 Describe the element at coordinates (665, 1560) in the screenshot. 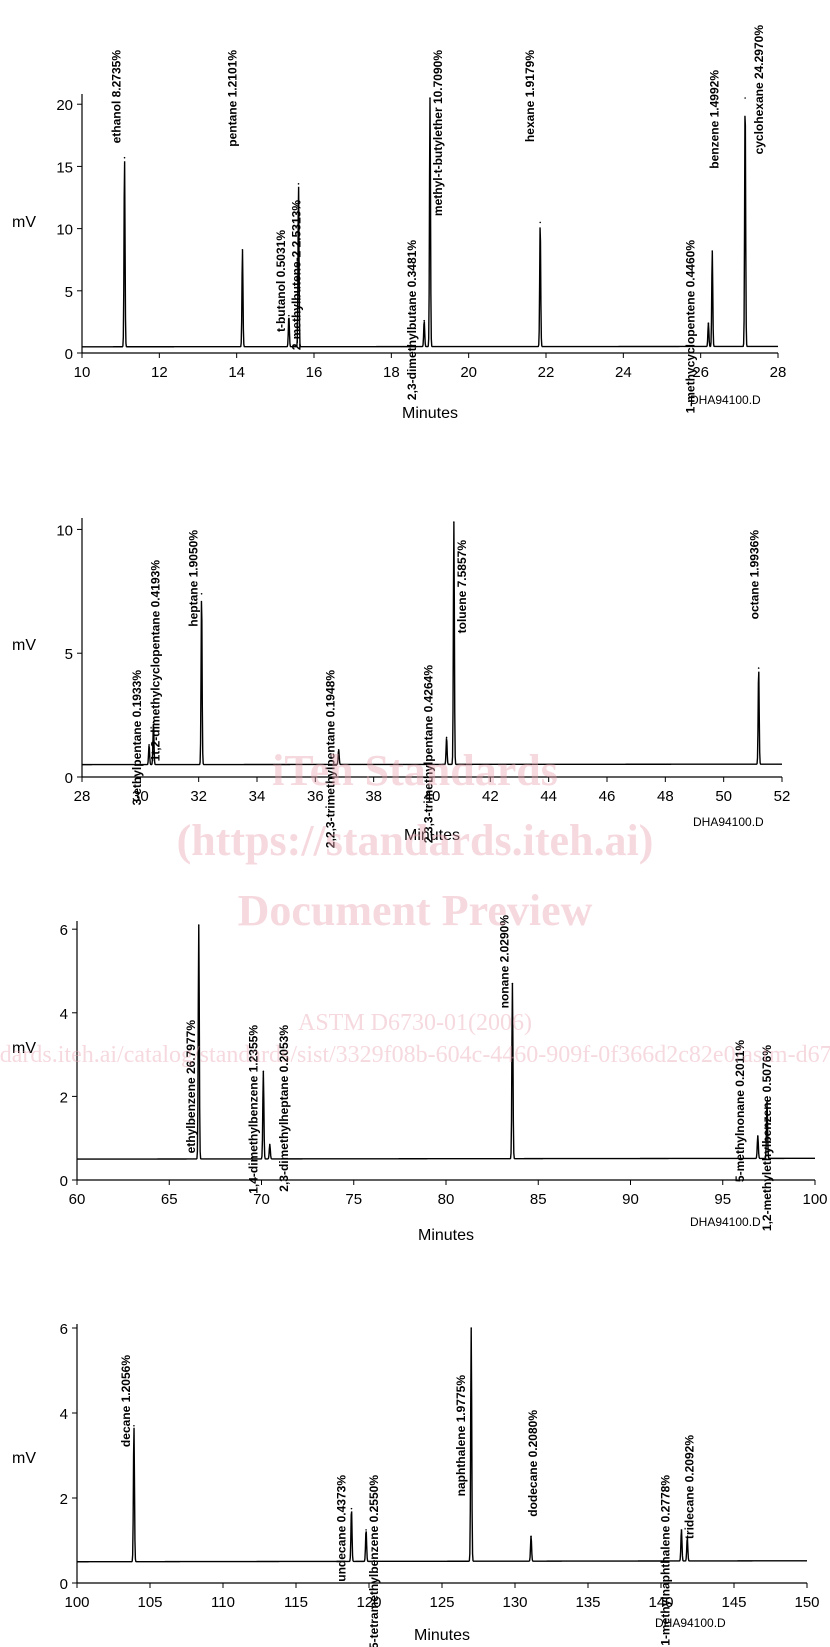

I see `peak-label: 1-methylnaphthalene 0.2778%` at that location.